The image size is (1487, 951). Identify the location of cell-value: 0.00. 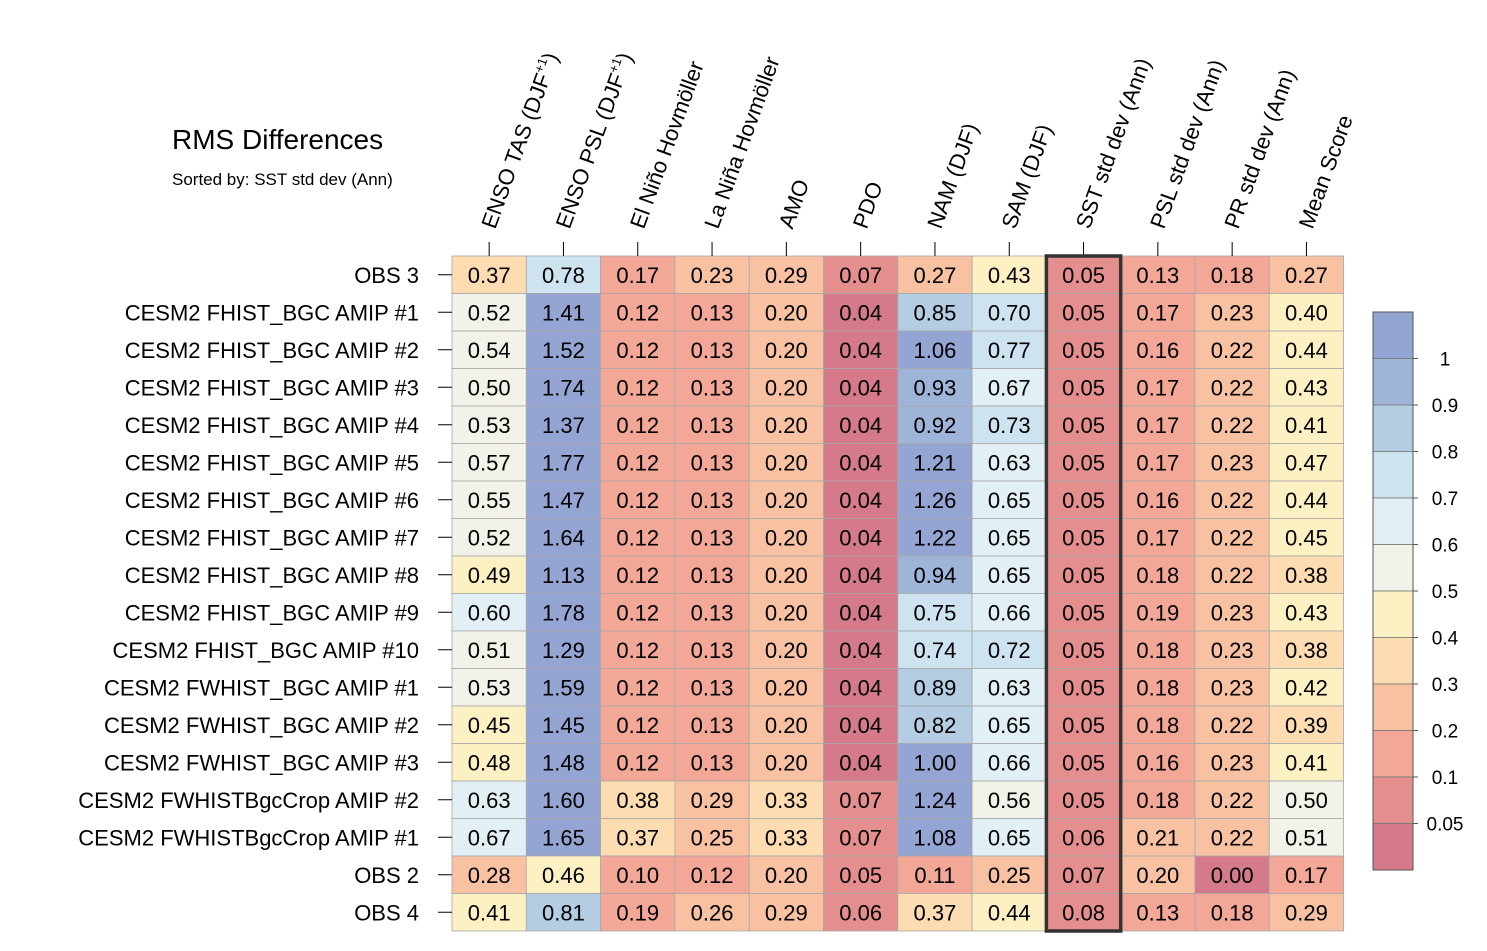
(1232, 875).